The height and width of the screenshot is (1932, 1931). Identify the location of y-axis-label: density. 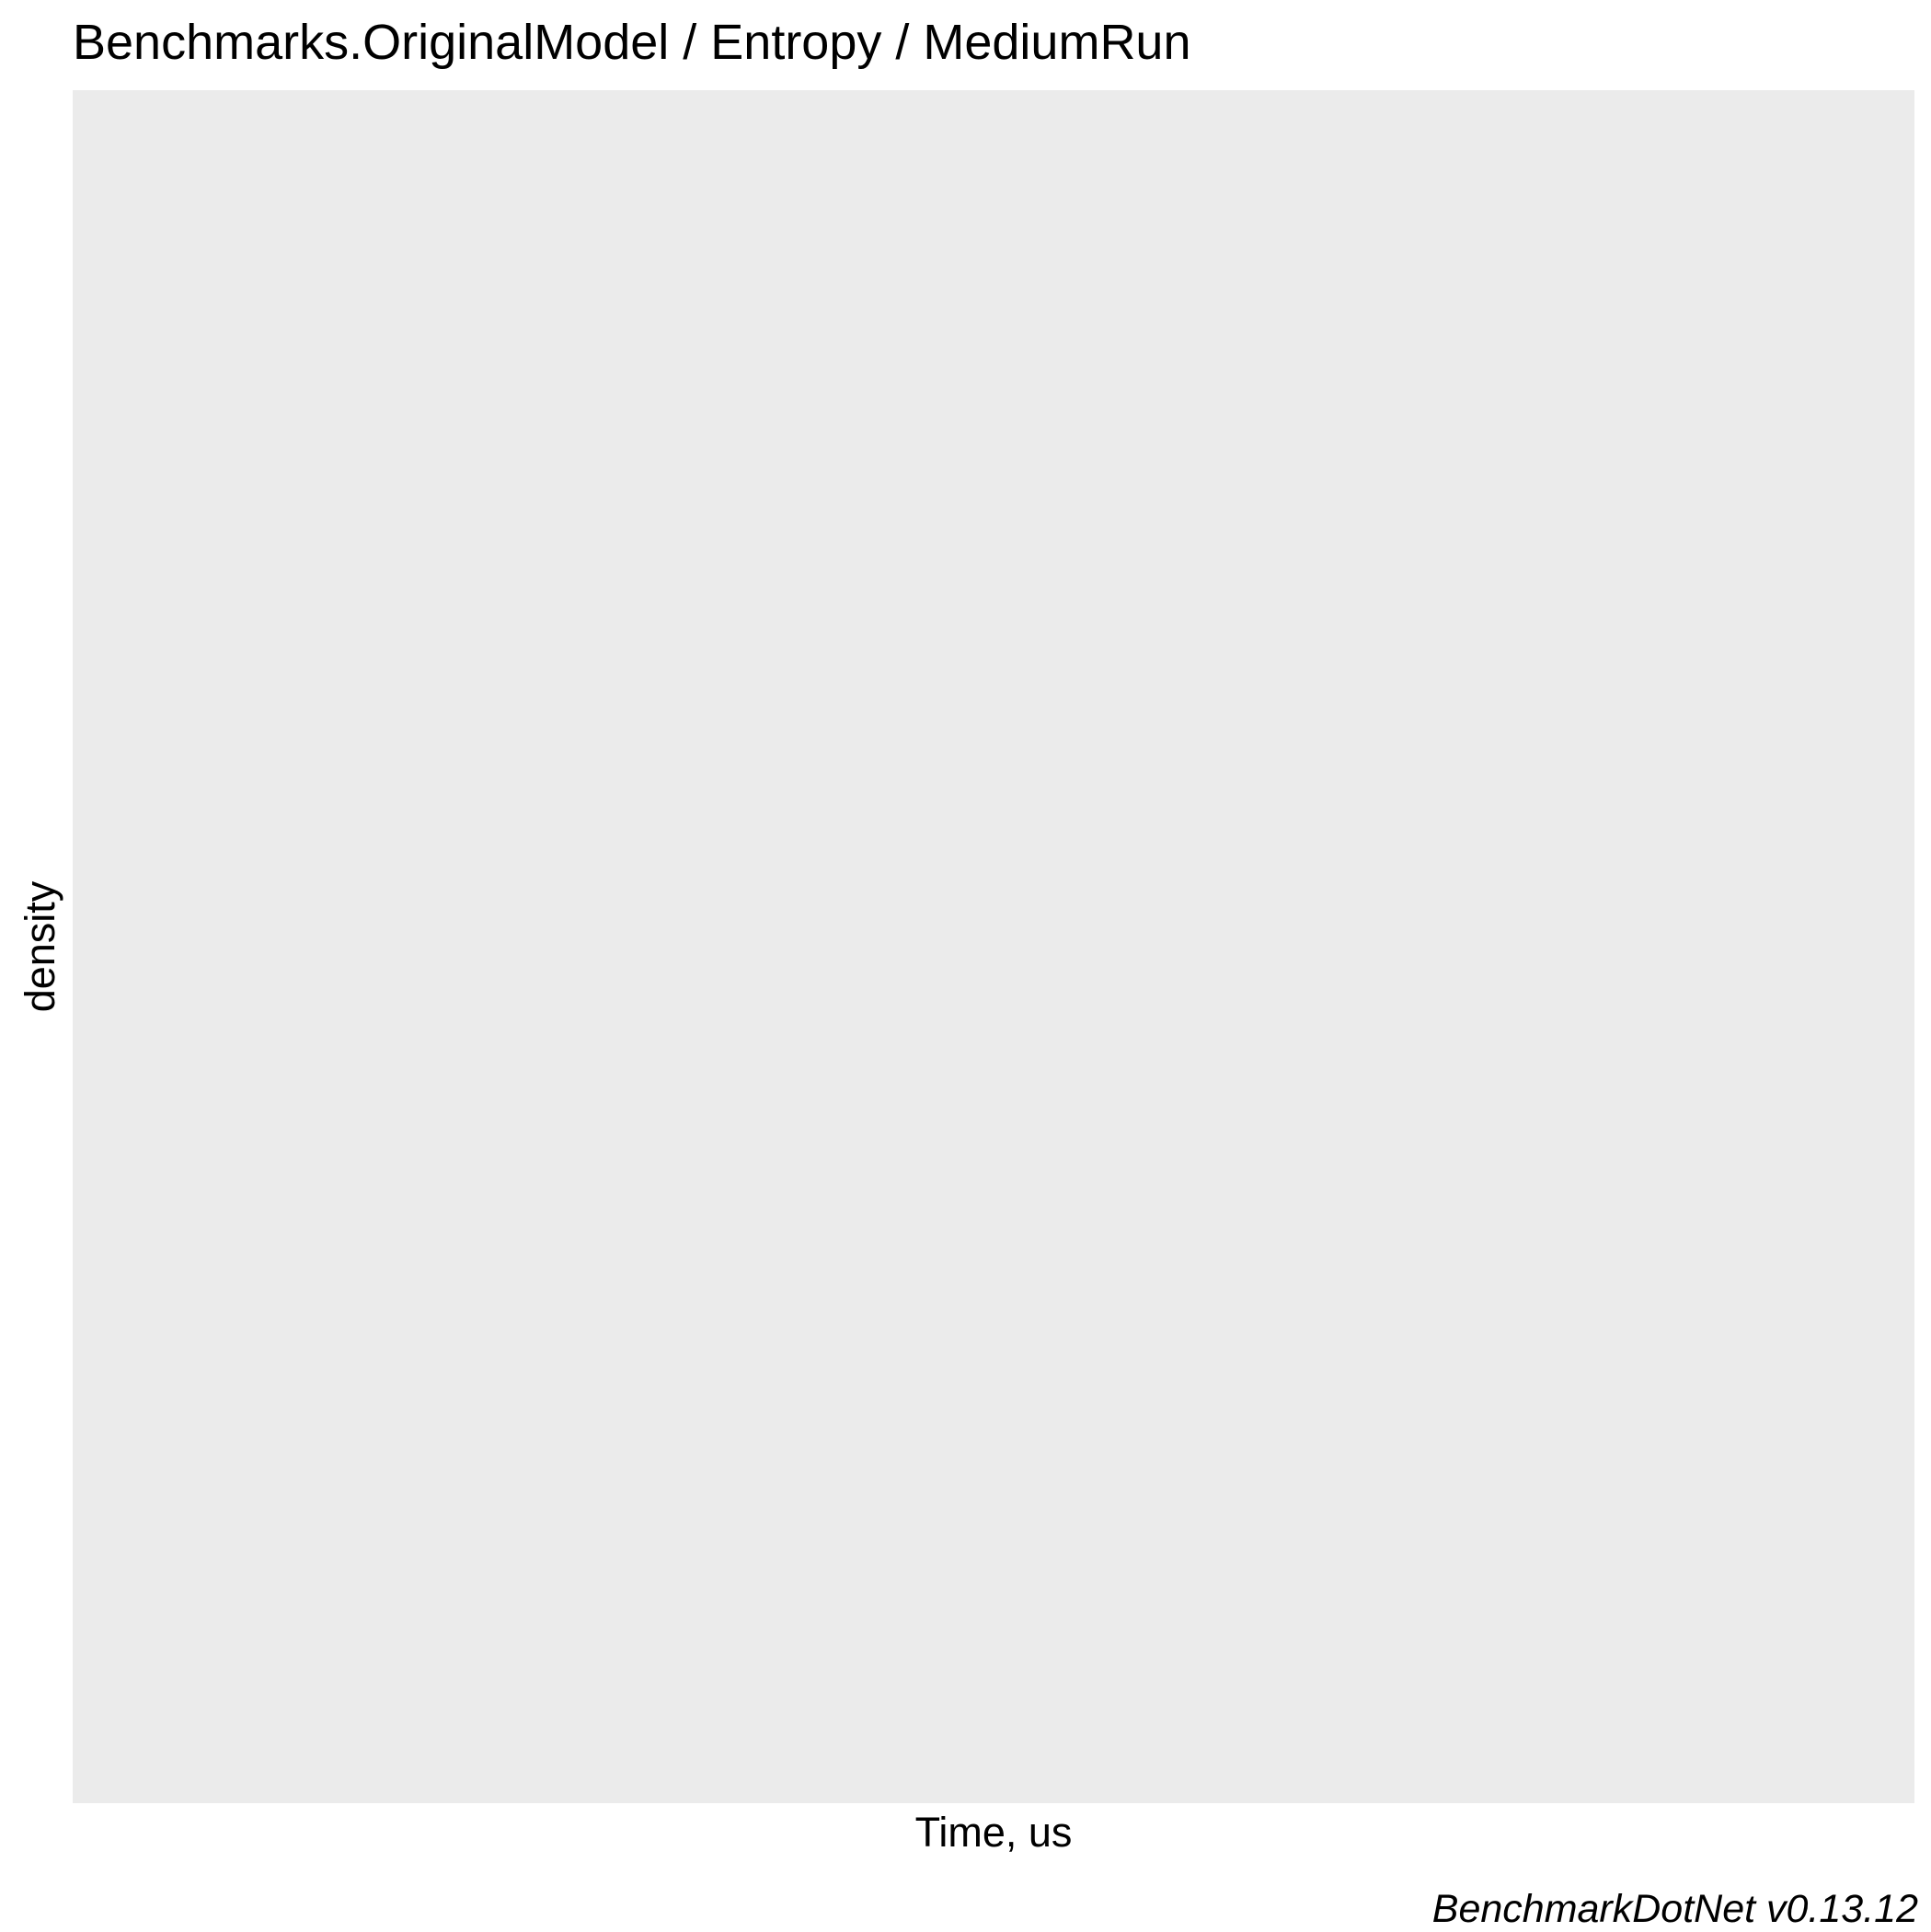
(40, 947).